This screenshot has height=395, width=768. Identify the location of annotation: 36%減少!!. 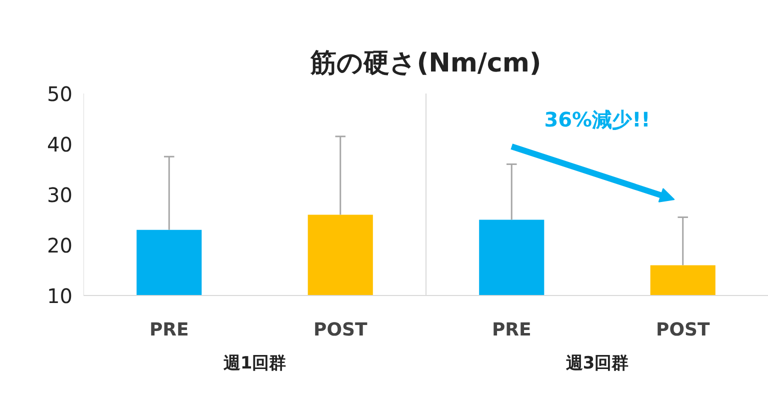
(597, 119).